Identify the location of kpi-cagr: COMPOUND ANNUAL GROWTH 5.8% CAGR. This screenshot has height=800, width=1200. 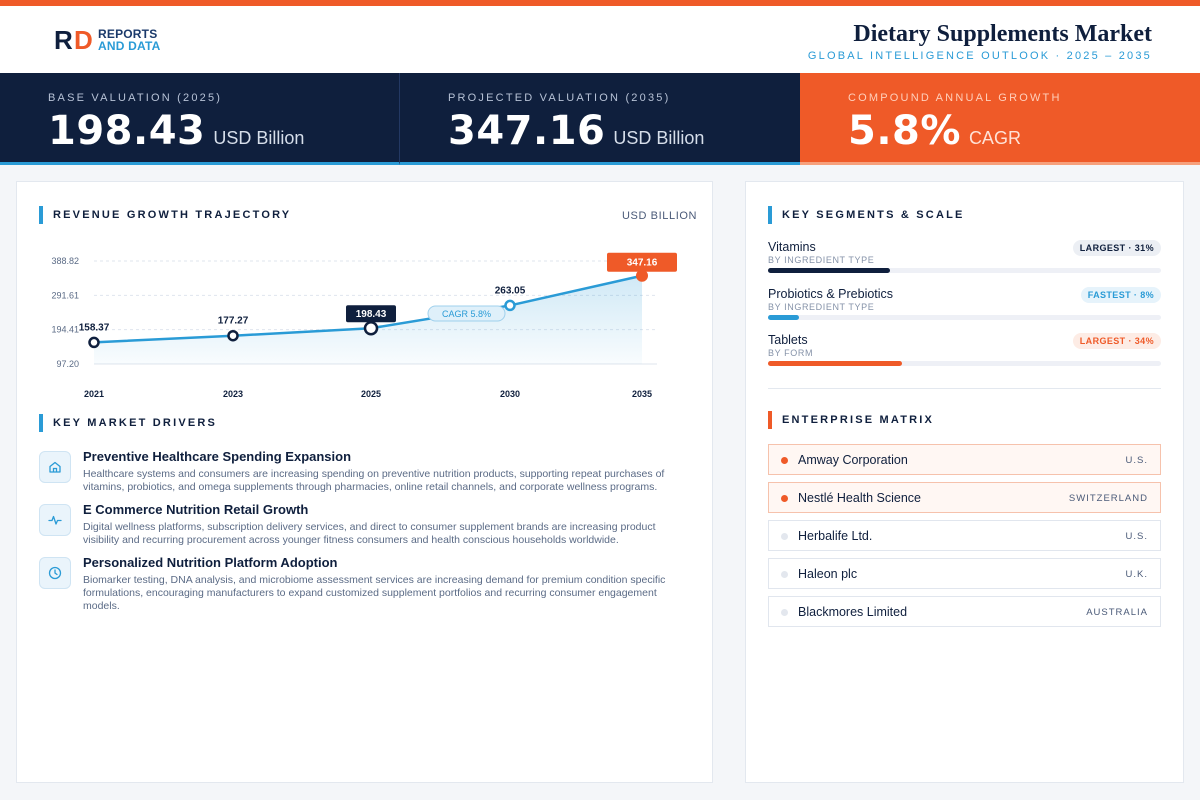
(1000, 119).